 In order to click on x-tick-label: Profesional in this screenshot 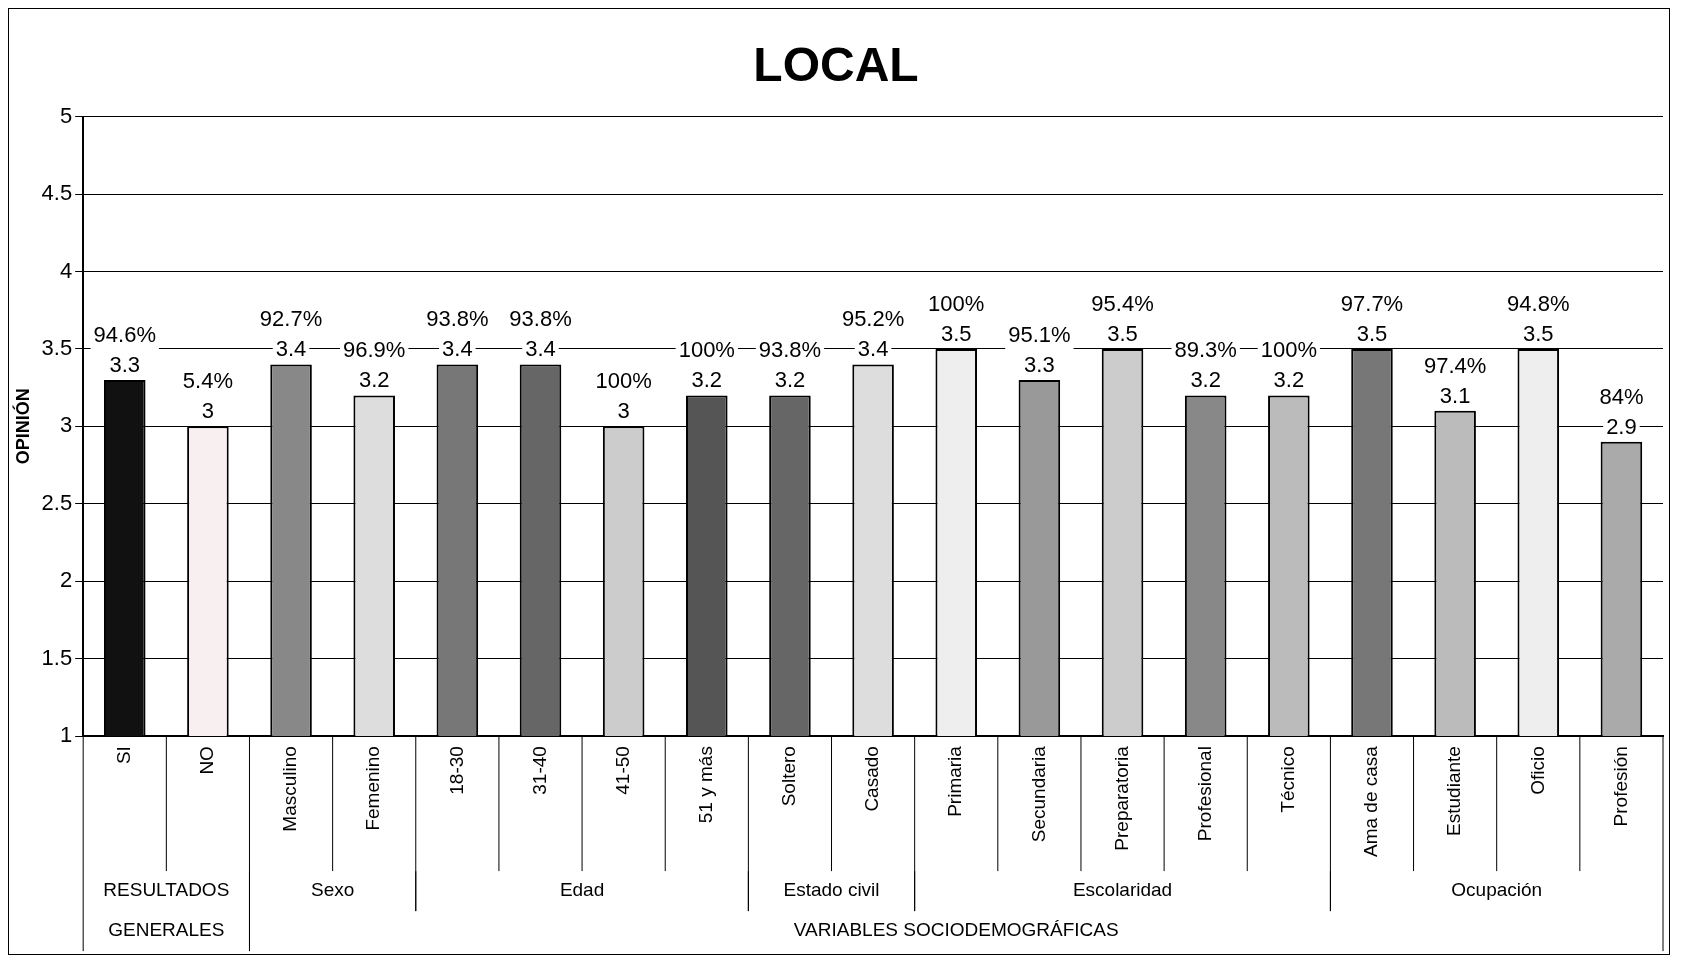, I will do `click(1204, 794)`.